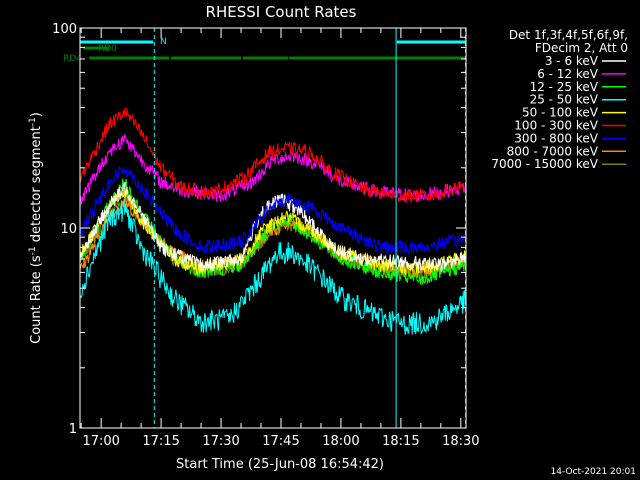 The width and height of the screenshot is (640, 480). Describe the element at coordinates (73, 429) in the screenshot. I see `y-tick-label-0: 1` at that location.